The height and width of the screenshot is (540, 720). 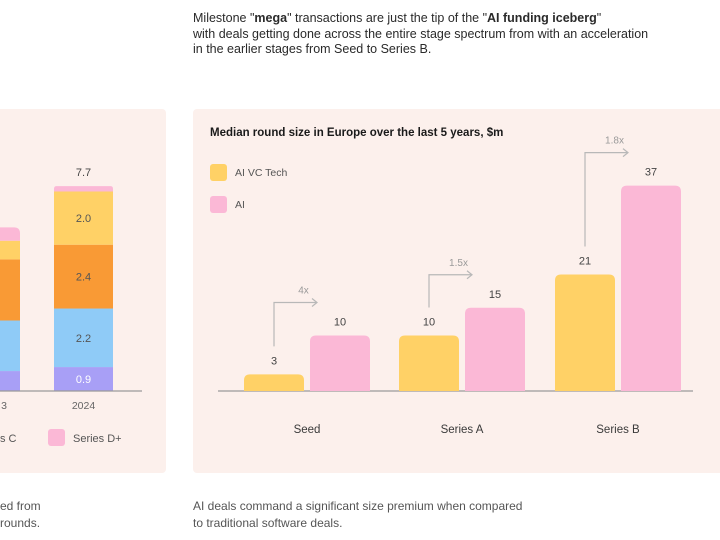 What do you see at coordinates (20, 523) in the screenshot?
I see `left-footnote-line-2: rounds.` at bounding box center [20, 523].